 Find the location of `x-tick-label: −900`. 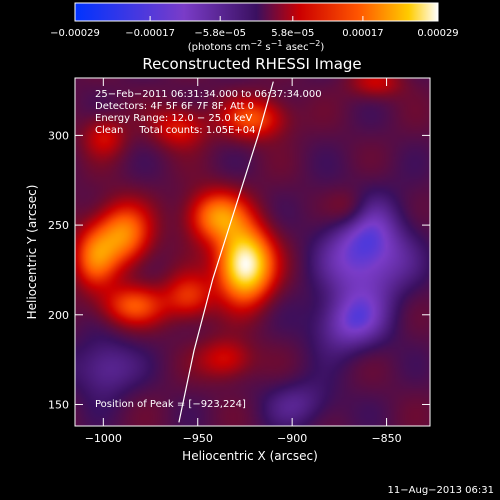

x-tick-label: −900 is located at coordinates (292, 438).